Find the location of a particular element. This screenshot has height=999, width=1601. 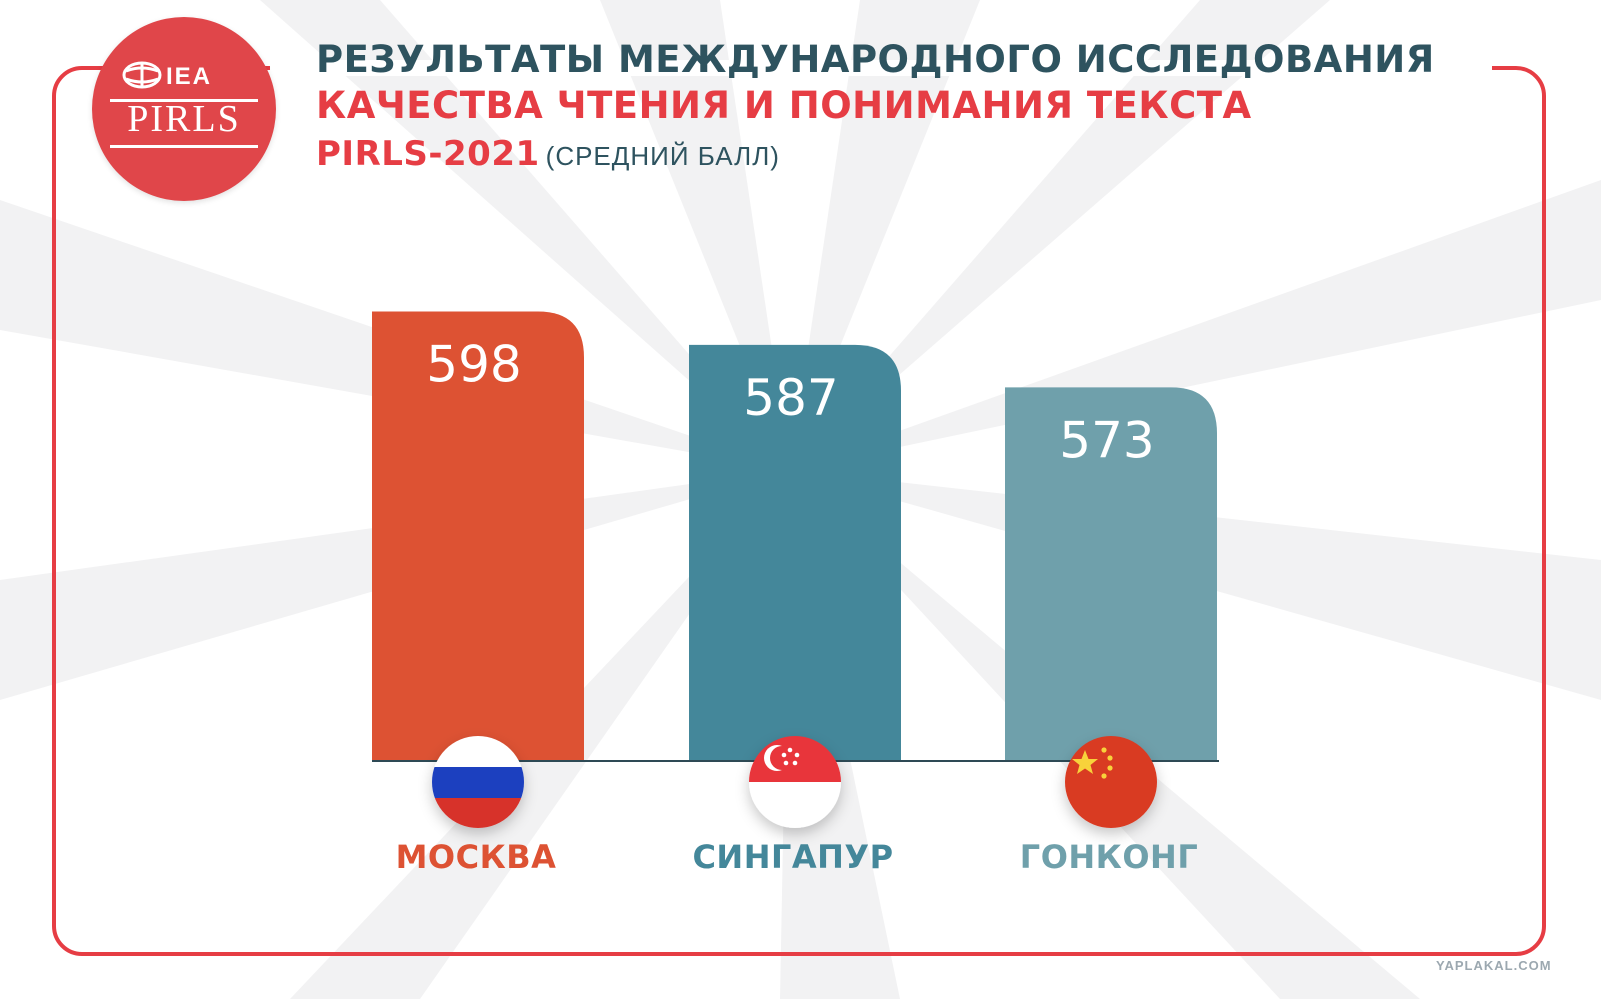

logo-divider-top is located at coordinates (184, 100).